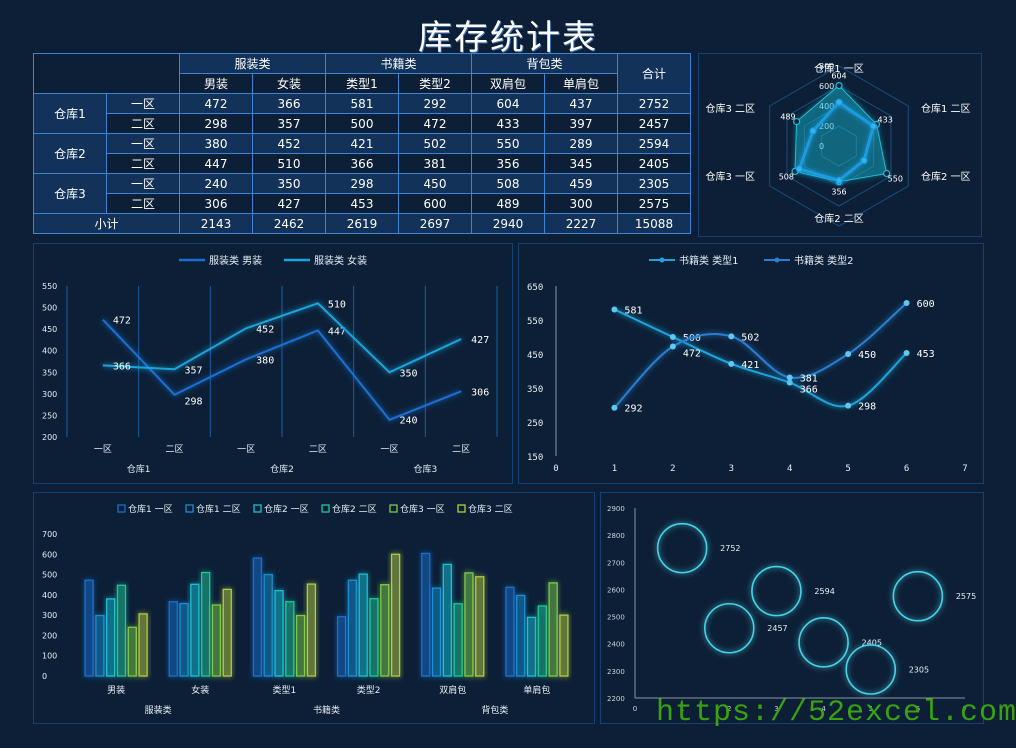 This screenshot has width=1016, height=748. I want to click on page-title: 库存统计表, so click(508, 38).